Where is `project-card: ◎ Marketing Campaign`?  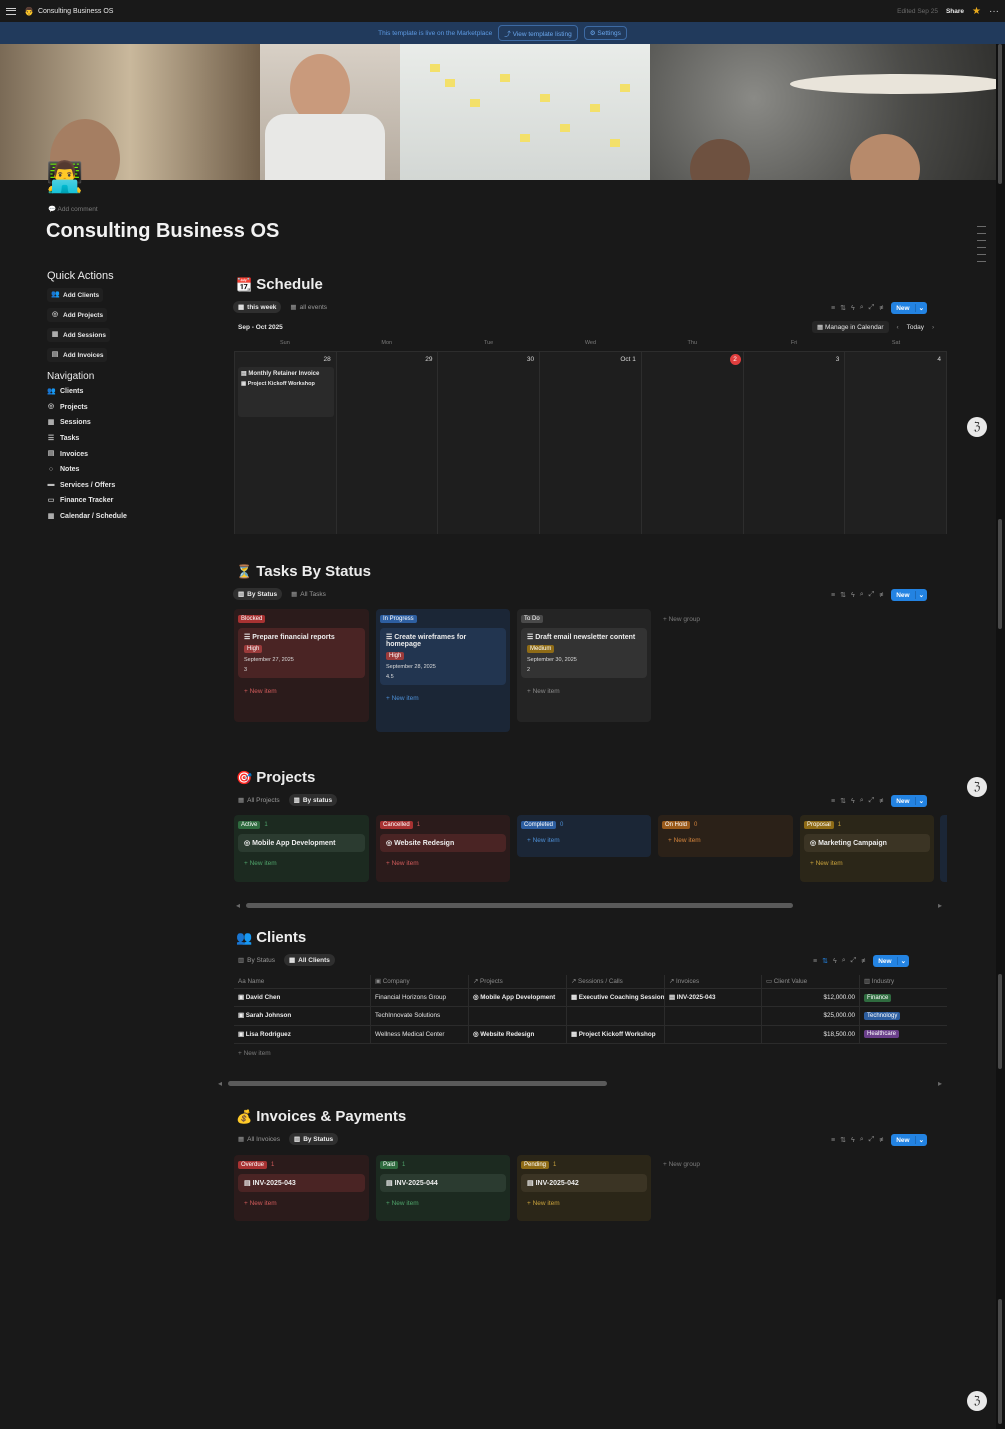 project-card: ◎ Marketing Campaign is located at coordinates (867, 843).